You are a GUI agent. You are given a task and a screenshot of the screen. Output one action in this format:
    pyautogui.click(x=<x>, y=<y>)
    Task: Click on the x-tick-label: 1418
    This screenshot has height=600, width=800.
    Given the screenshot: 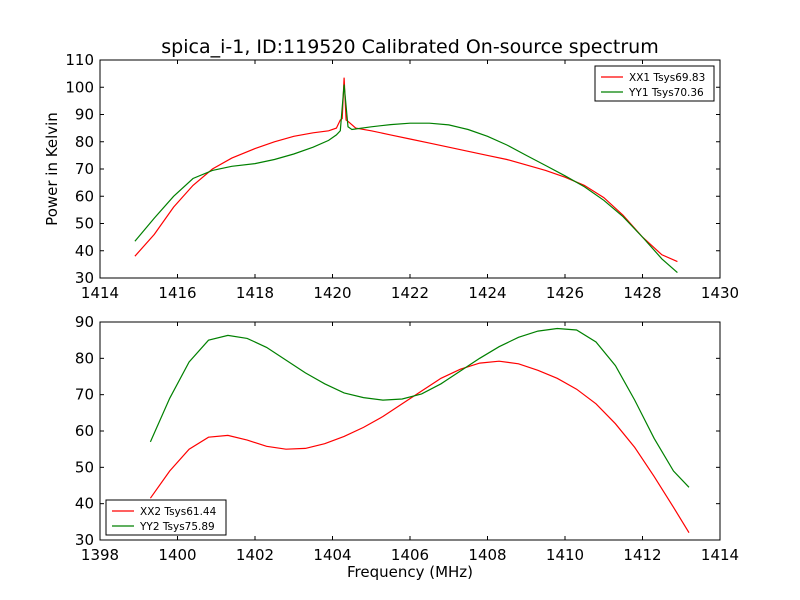 What is the action you would take?
    pyautogui.click(x=255, y=293)
    